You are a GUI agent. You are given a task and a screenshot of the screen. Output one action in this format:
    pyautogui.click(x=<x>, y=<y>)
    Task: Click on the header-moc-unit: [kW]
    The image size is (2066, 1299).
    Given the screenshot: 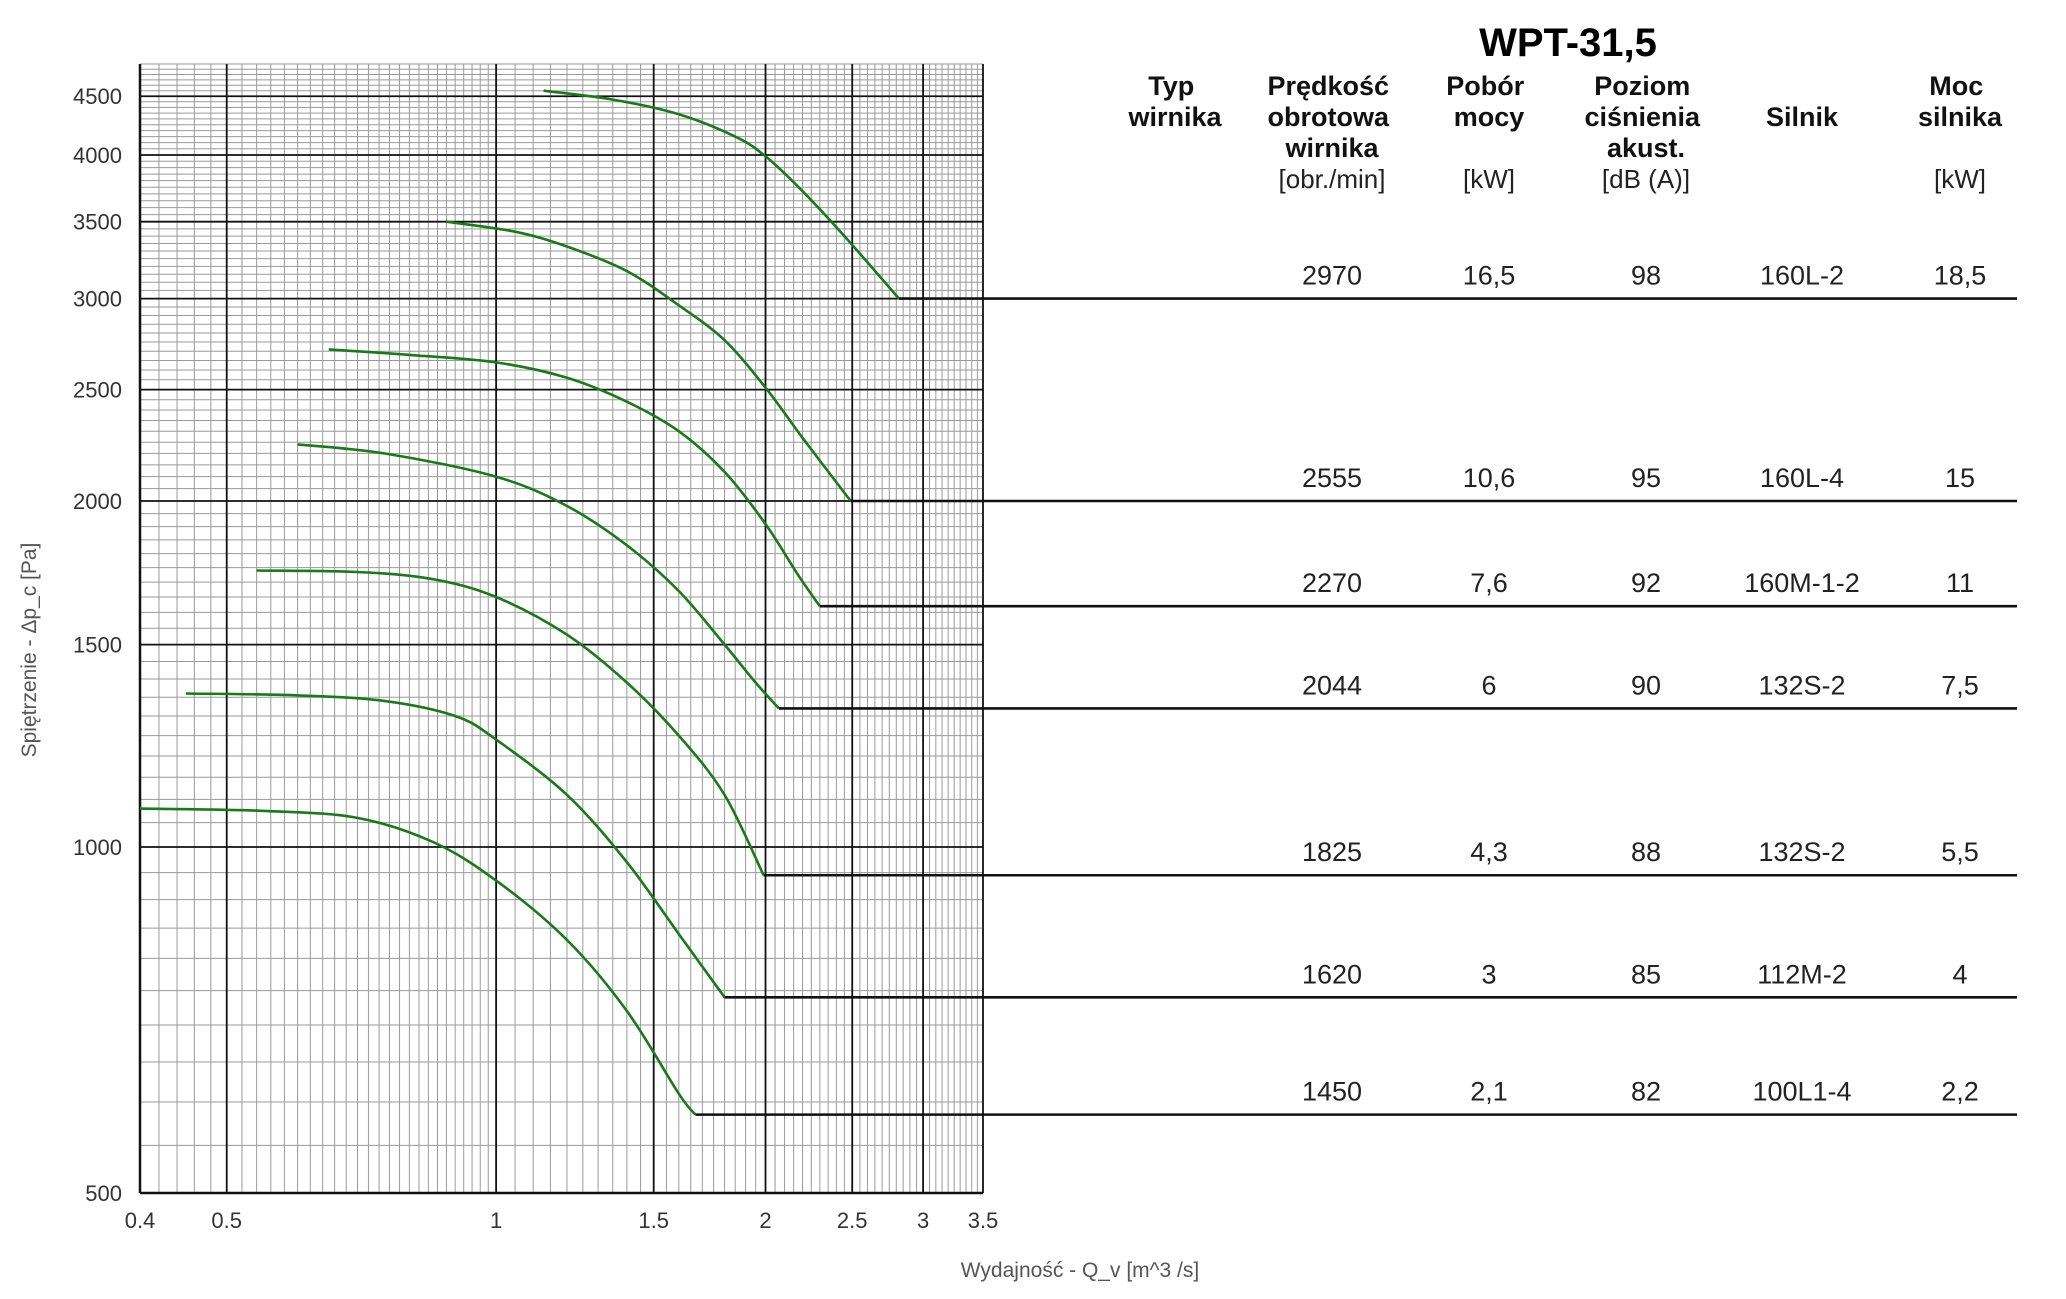 What is the action you would take?
    pyautogui.click(x=1960, y=179)
    